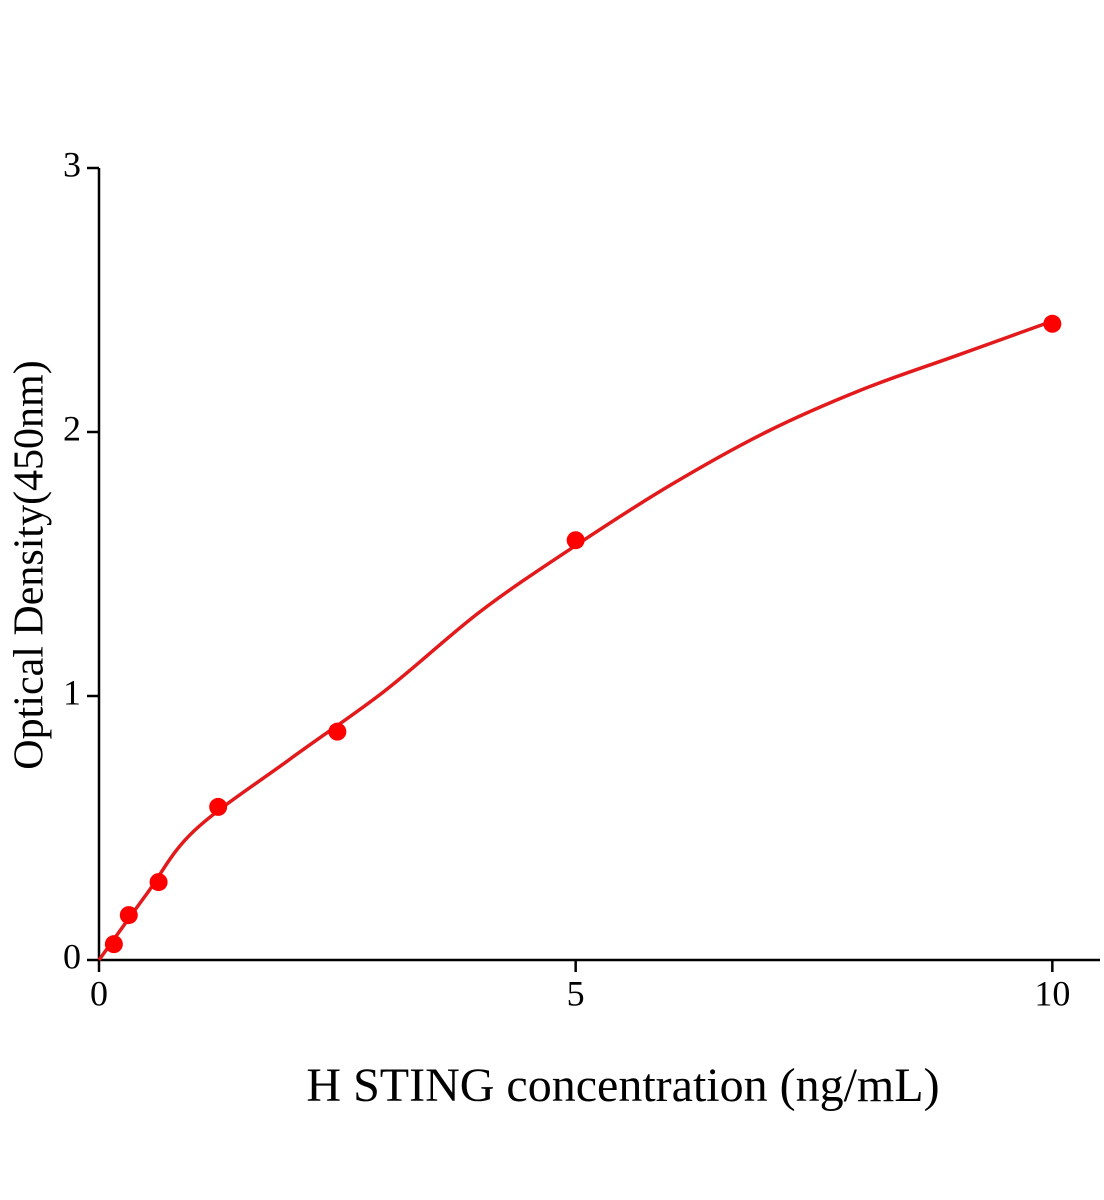  What do you see at coordinates (99, 993) in the screenshot?
I see `x-tick-label: 0` at bounding box center [99, 993].